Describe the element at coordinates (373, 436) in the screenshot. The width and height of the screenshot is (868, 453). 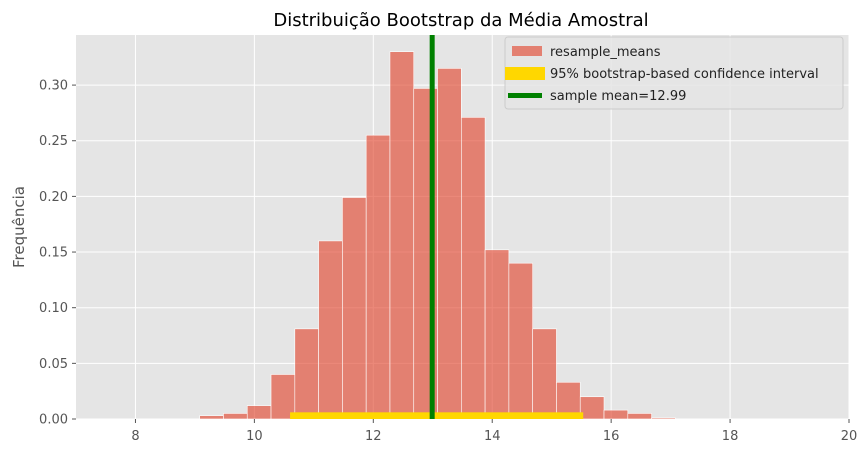
I see `x-tick-label: 12` at that location.